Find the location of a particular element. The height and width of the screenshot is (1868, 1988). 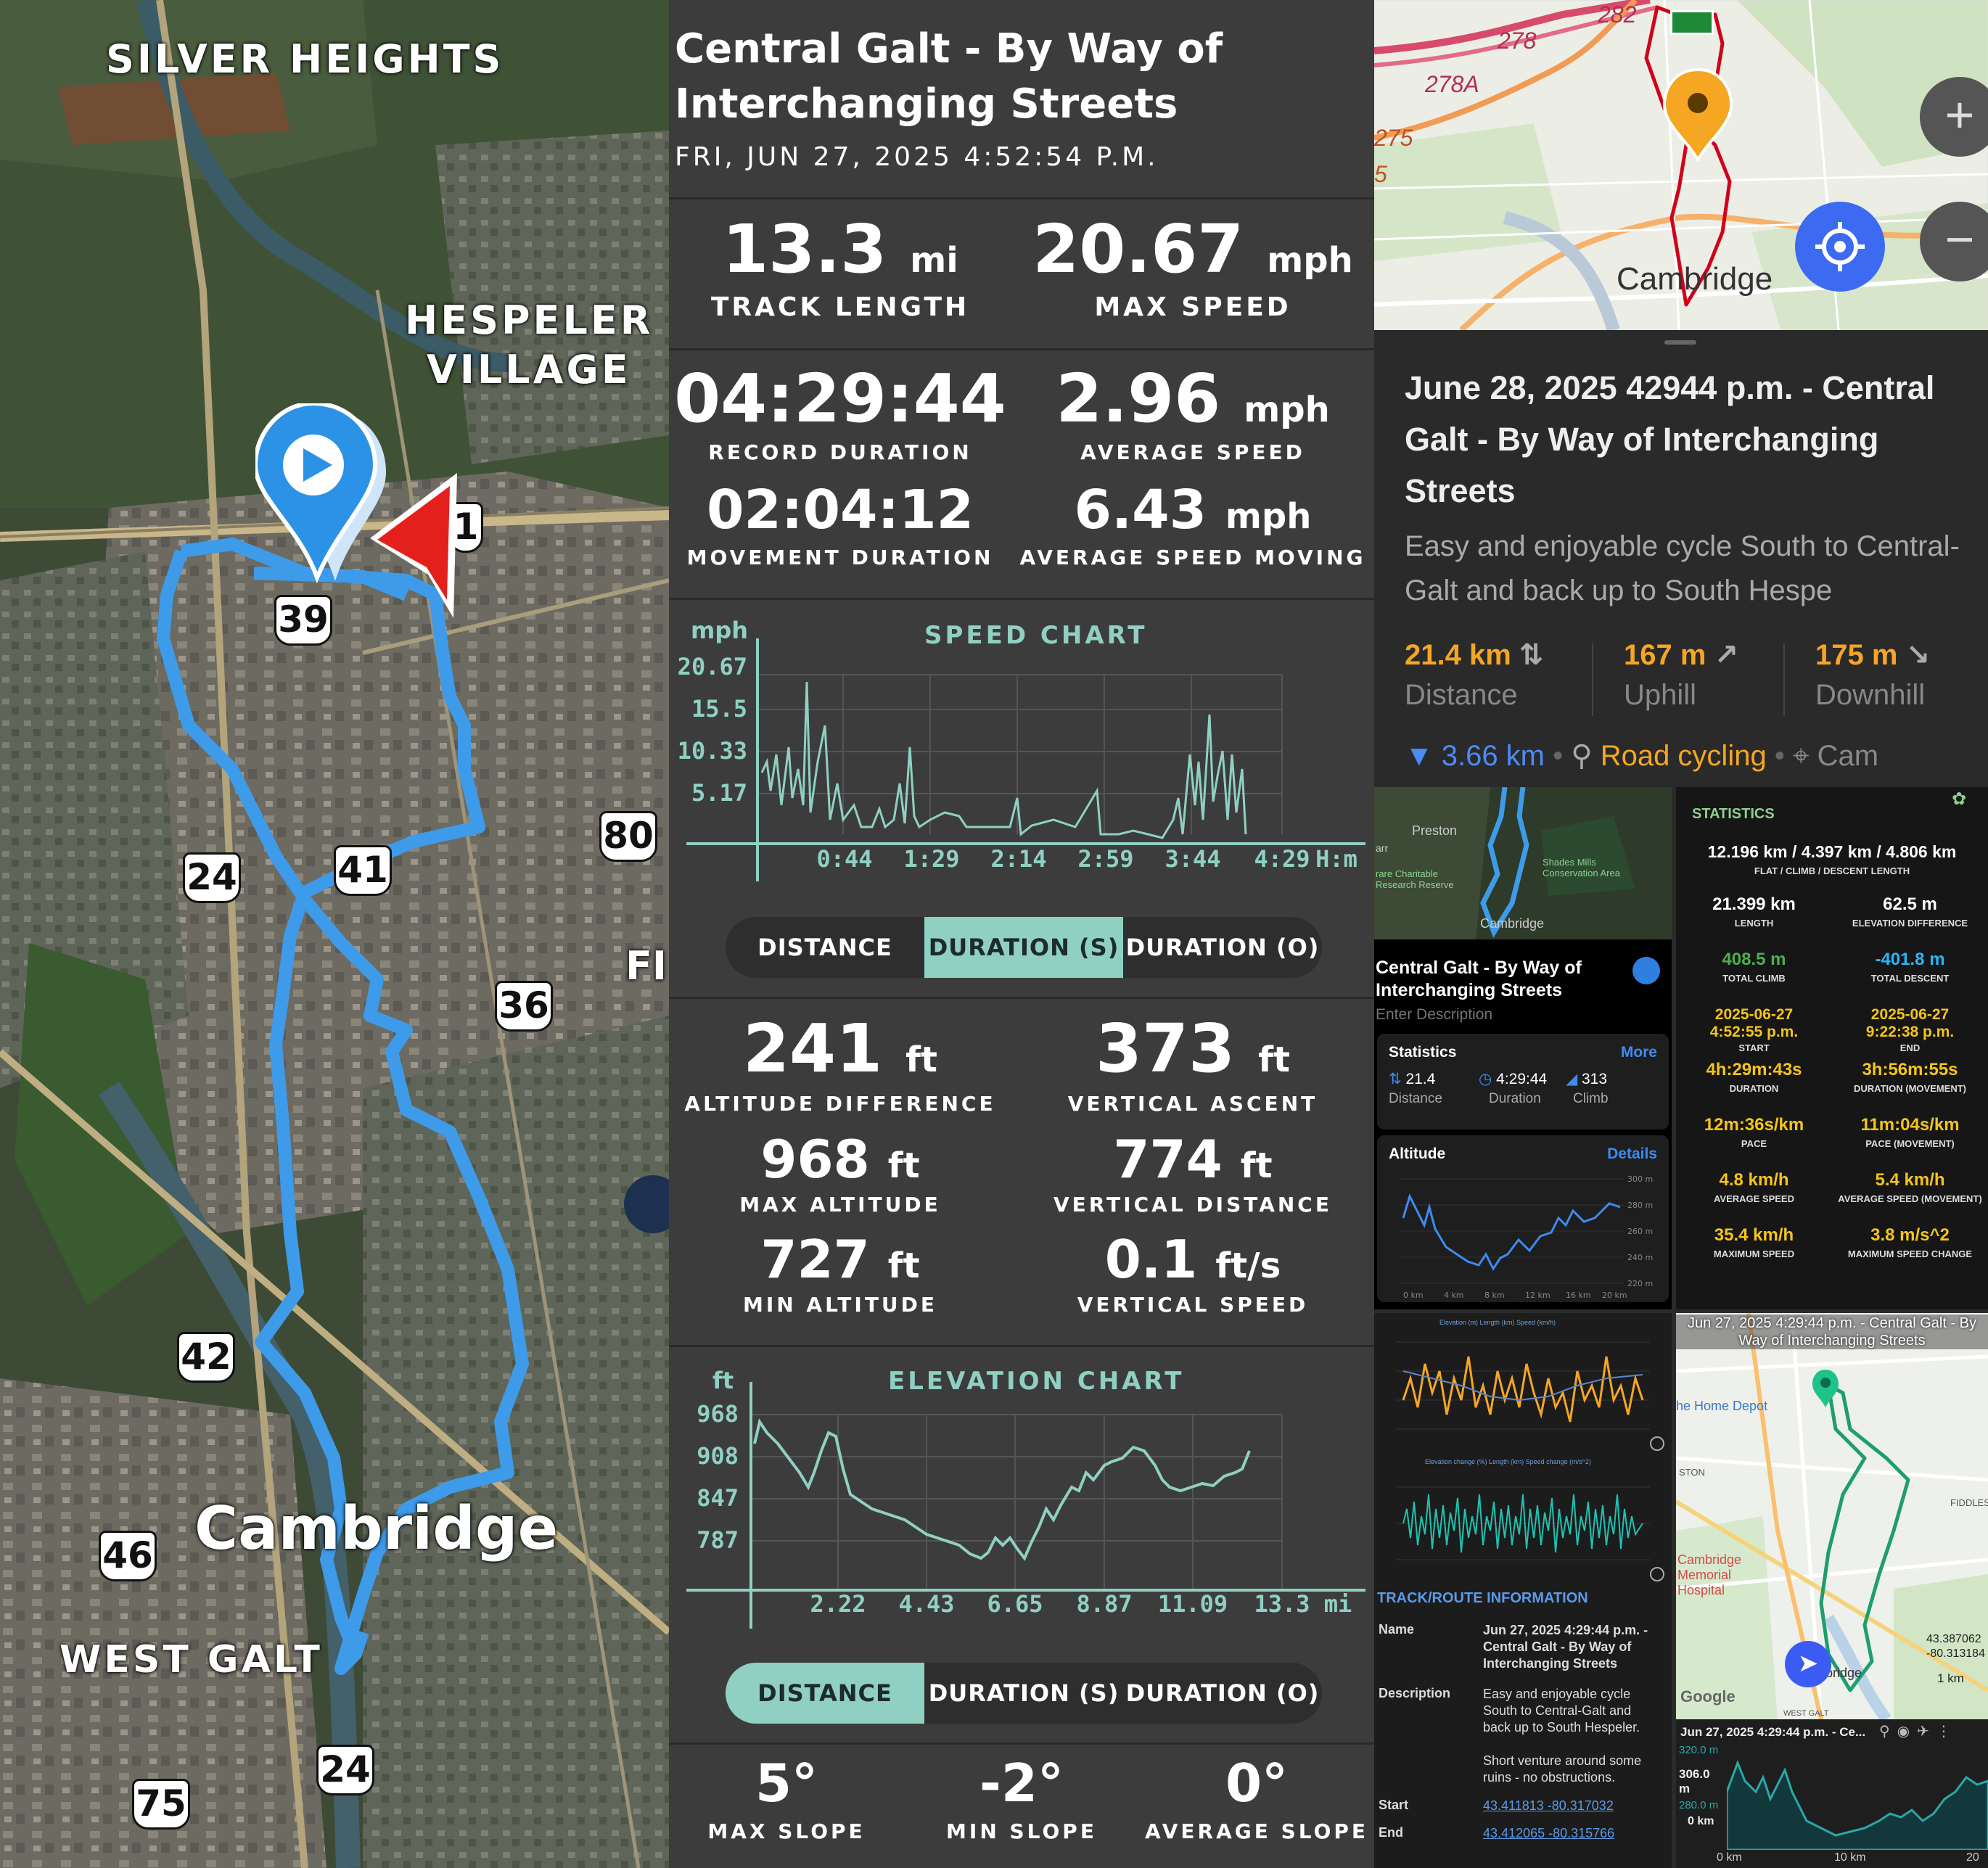

label-rare-reserve: rare Charitable Research Reserve is located at coordinates (1415, 879).